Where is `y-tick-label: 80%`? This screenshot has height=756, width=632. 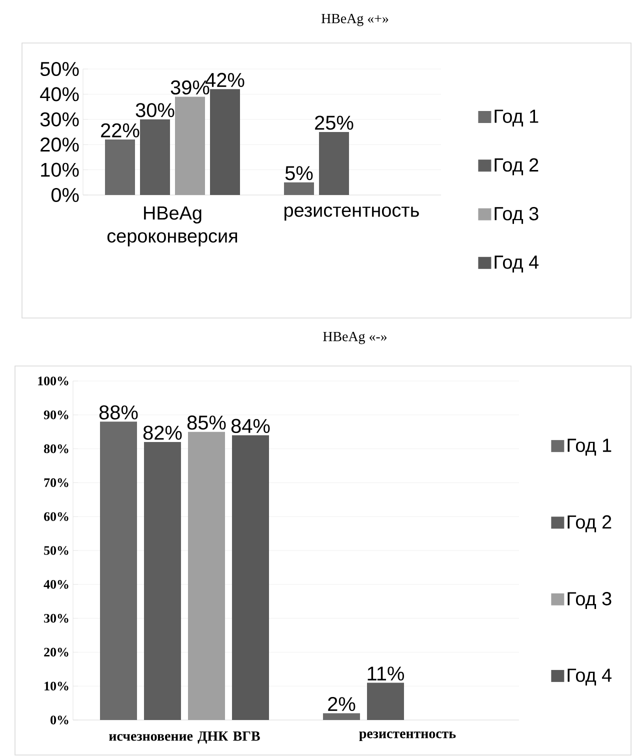 y-tick-label: 80% is located at coordinates (56, 449).